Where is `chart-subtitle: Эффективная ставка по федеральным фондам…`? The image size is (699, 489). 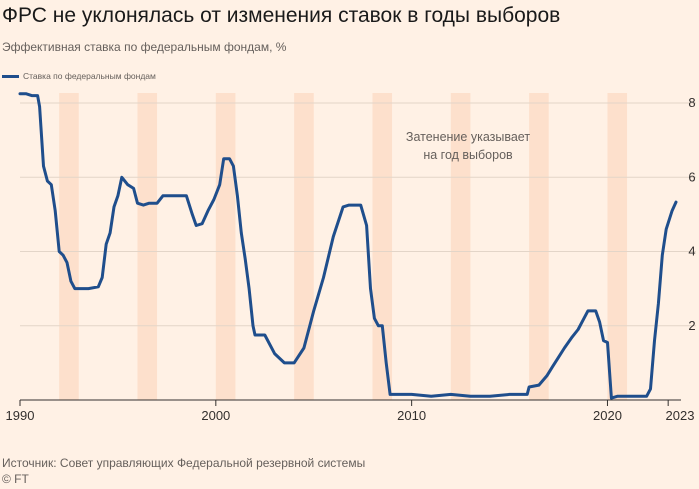 chart-subtitle: Эффективная ставка по федеральным фондам… is located at coordinates (144, 47).